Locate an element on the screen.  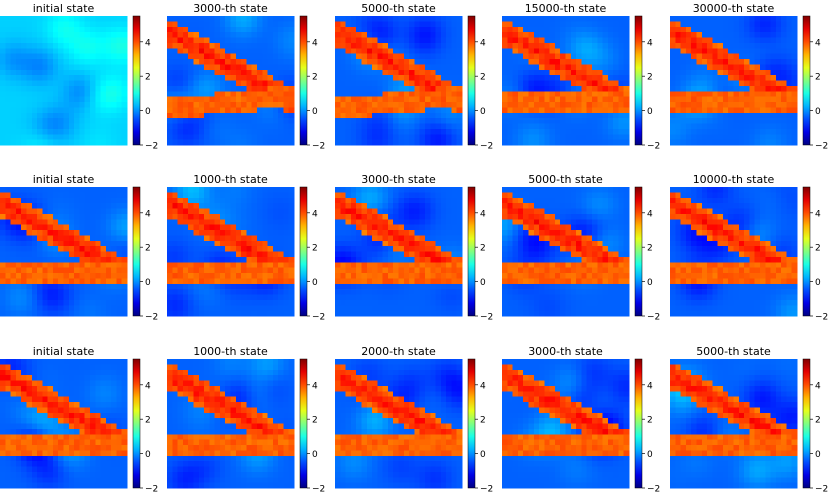
panel-r1-c2: 3000-th state −2 0 2 4 is located at coordinates (246, 77).